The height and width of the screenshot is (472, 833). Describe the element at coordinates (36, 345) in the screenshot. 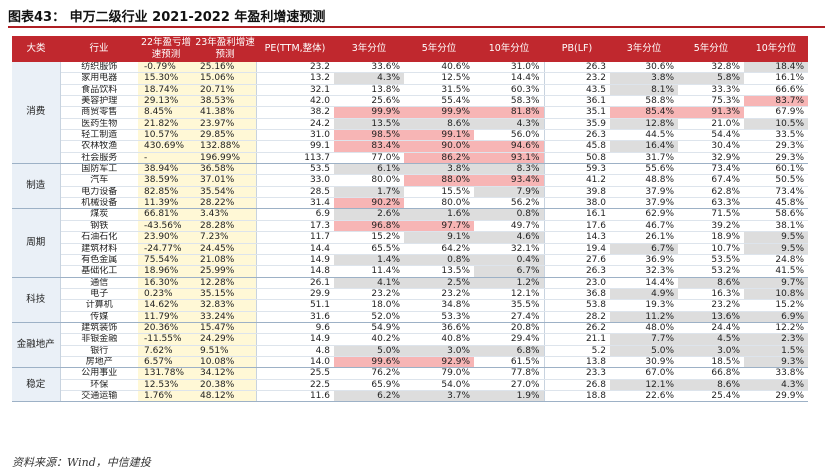

I see `category-cell: 金融地产` at that location.